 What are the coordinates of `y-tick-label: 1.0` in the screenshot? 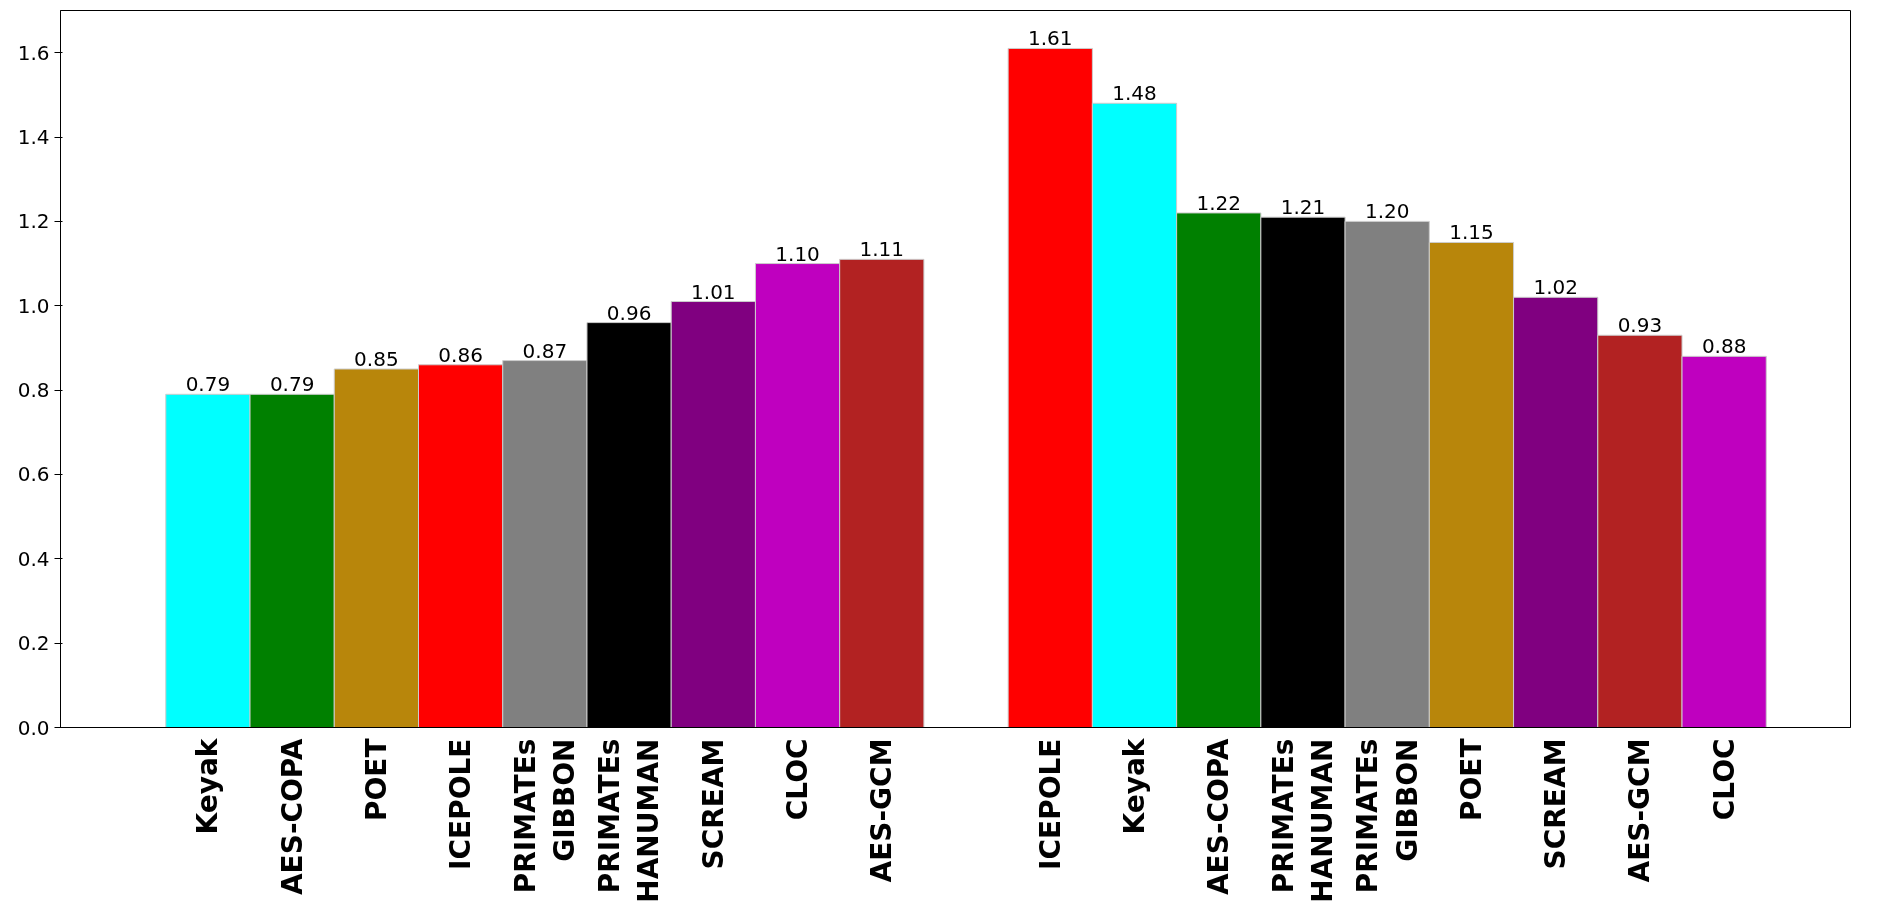 It's located at (33, 305).